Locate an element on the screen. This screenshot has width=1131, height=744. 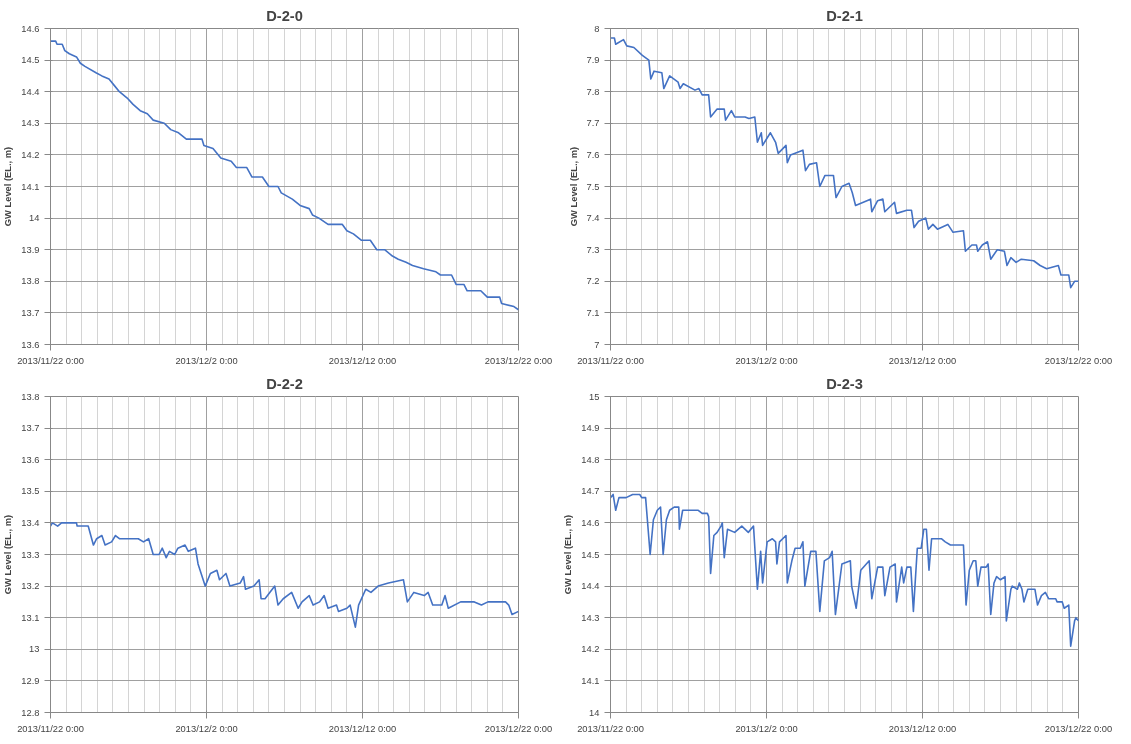
chart-title: D-2-0 is located at coordinates (284, 15).